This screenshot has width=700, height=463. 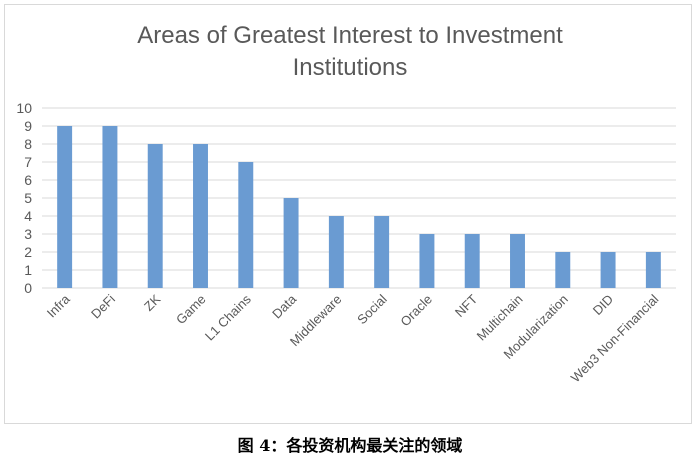 What do you see at coordinates (28, 198) in the screenshot?
I see `y-tick-label: 5` at bounding box center [28, 198].